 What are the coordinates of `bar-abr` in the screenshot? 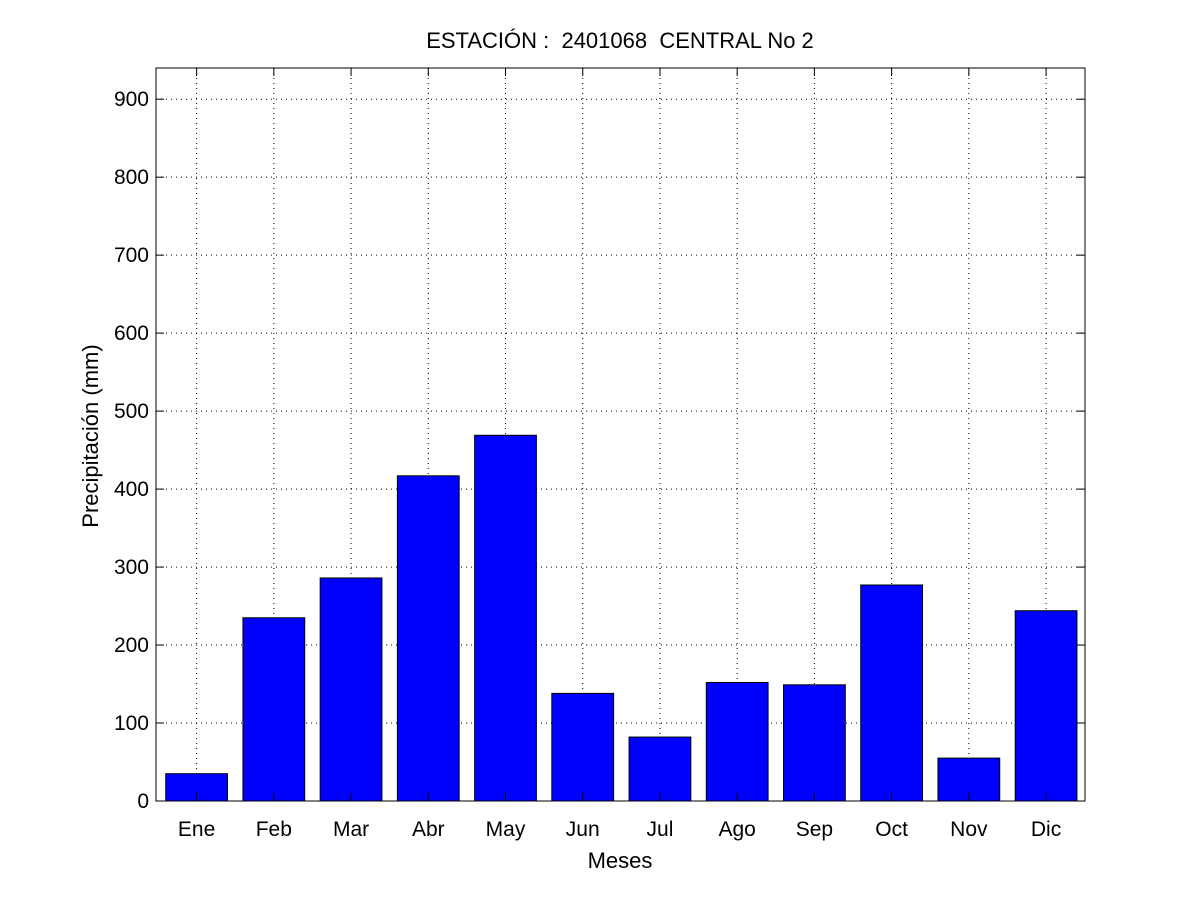 It's located at (428, 638).